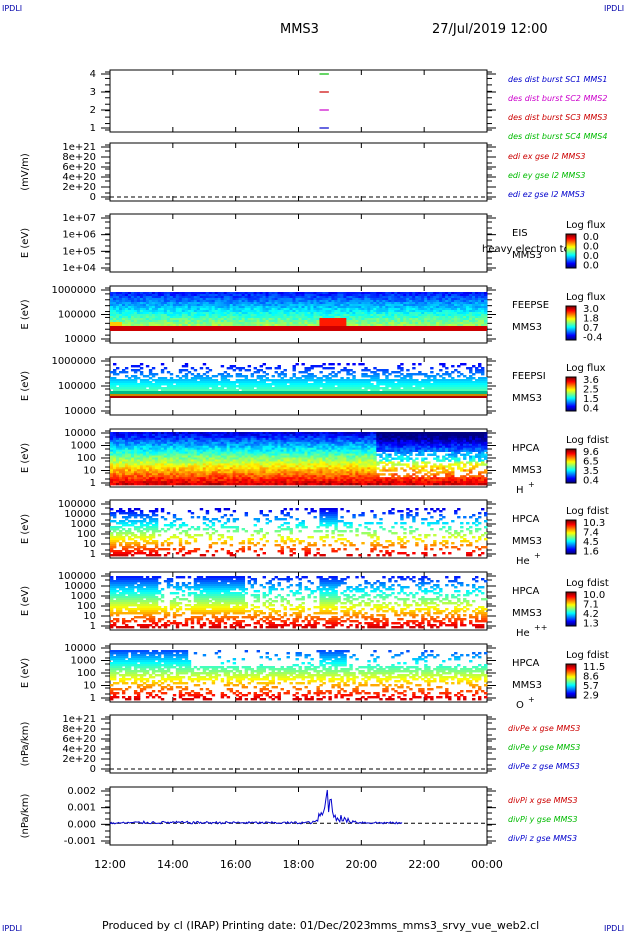 The width and height of the screenshot is (630, 934). I want to click on panel-6-colorbar-cell, so click(571, 451).